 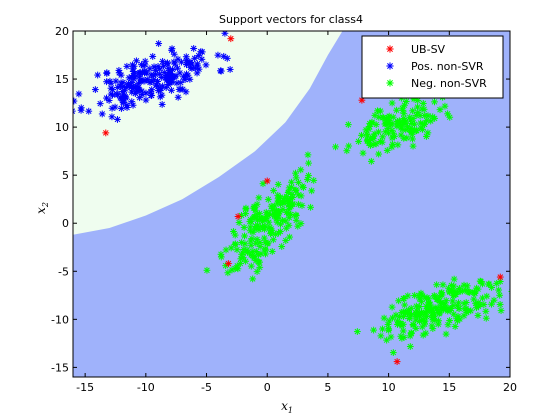 I want to click on x-axis-label: x1, so click(x=287, y=407).